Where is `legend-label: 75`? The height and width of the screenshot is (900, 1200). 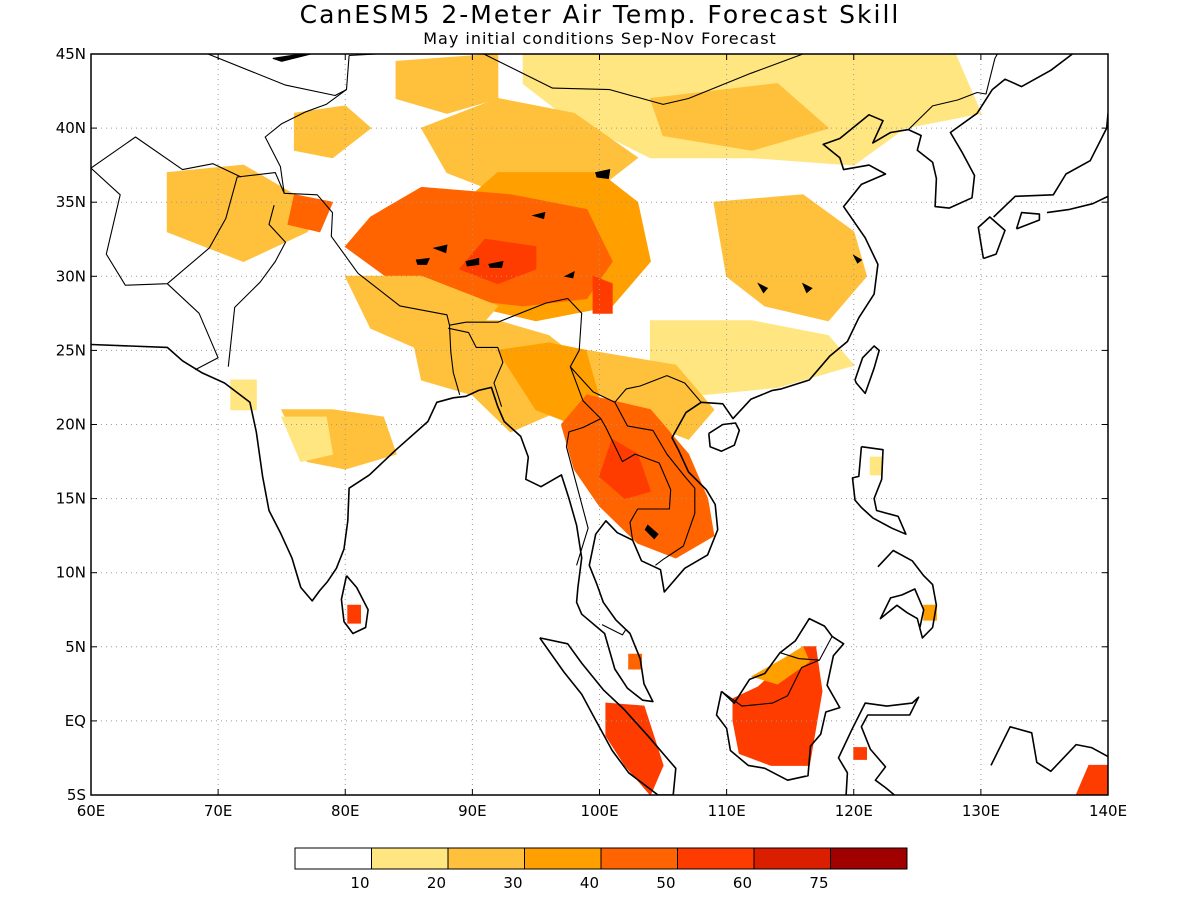 legend-label: 75 is located at coordinates (818, 883).